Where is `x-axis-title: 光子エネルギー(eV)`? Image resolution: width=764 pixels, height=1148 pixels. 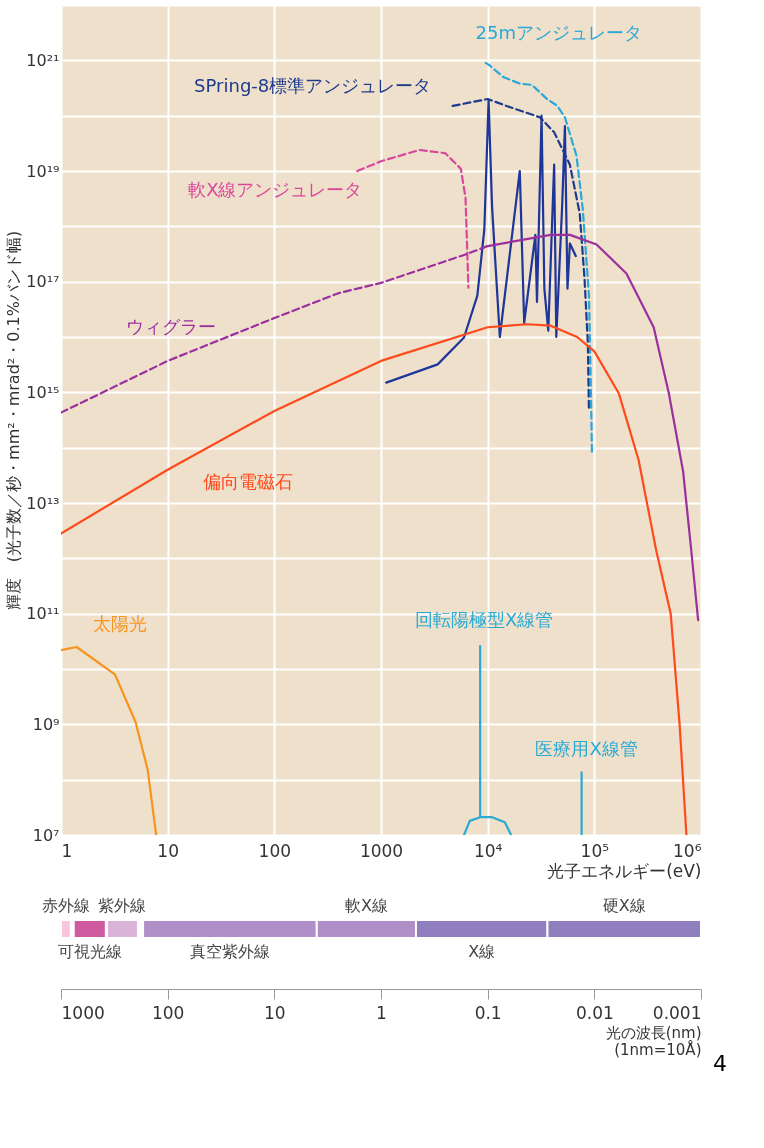 x-axis-title: 光子エネルギー(eV) is located at coordinates (624, 870).